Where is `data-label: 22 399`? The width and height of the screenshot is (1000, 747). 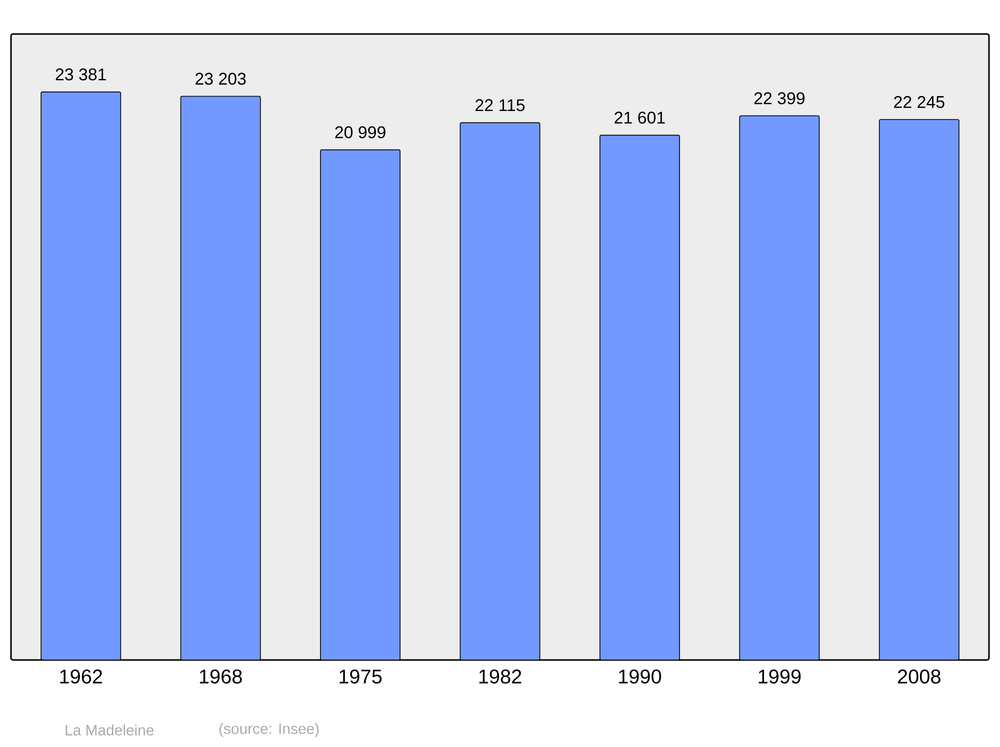
data-label: 22 399 is located at coordinates (779, 98).